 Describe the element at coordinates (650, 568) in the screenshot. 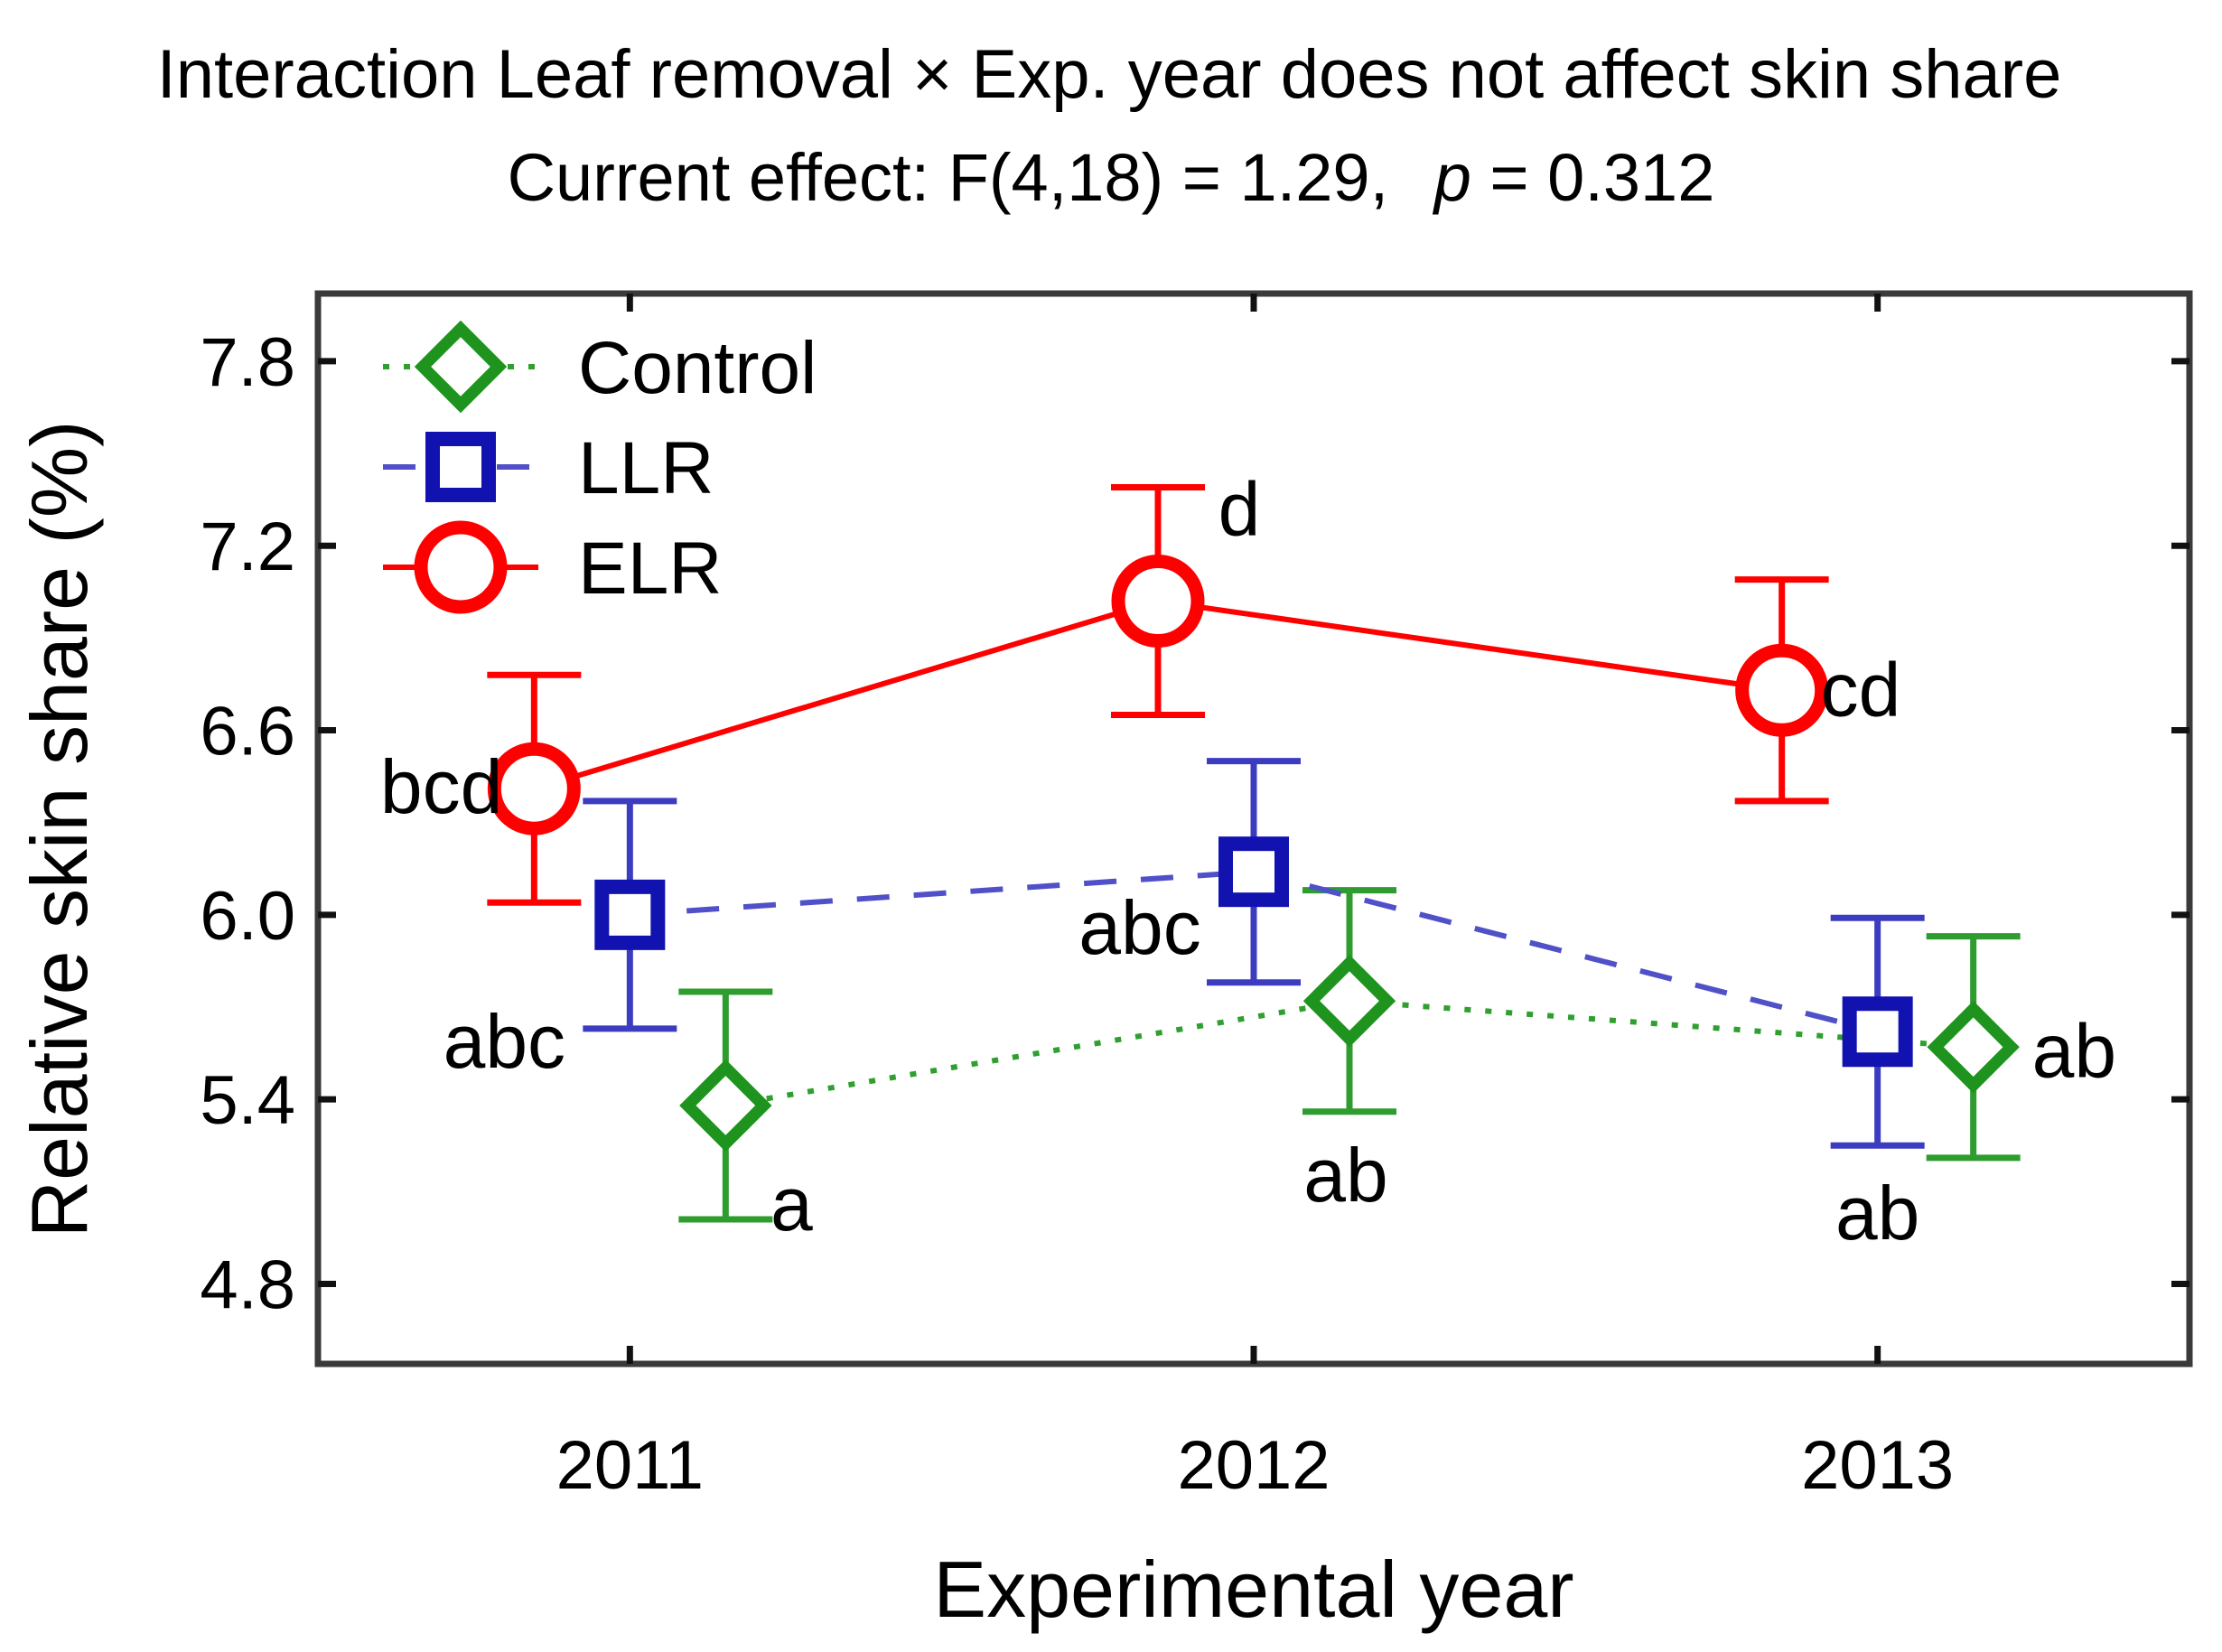

I see `legend-label-ELR: ELR` at that location.